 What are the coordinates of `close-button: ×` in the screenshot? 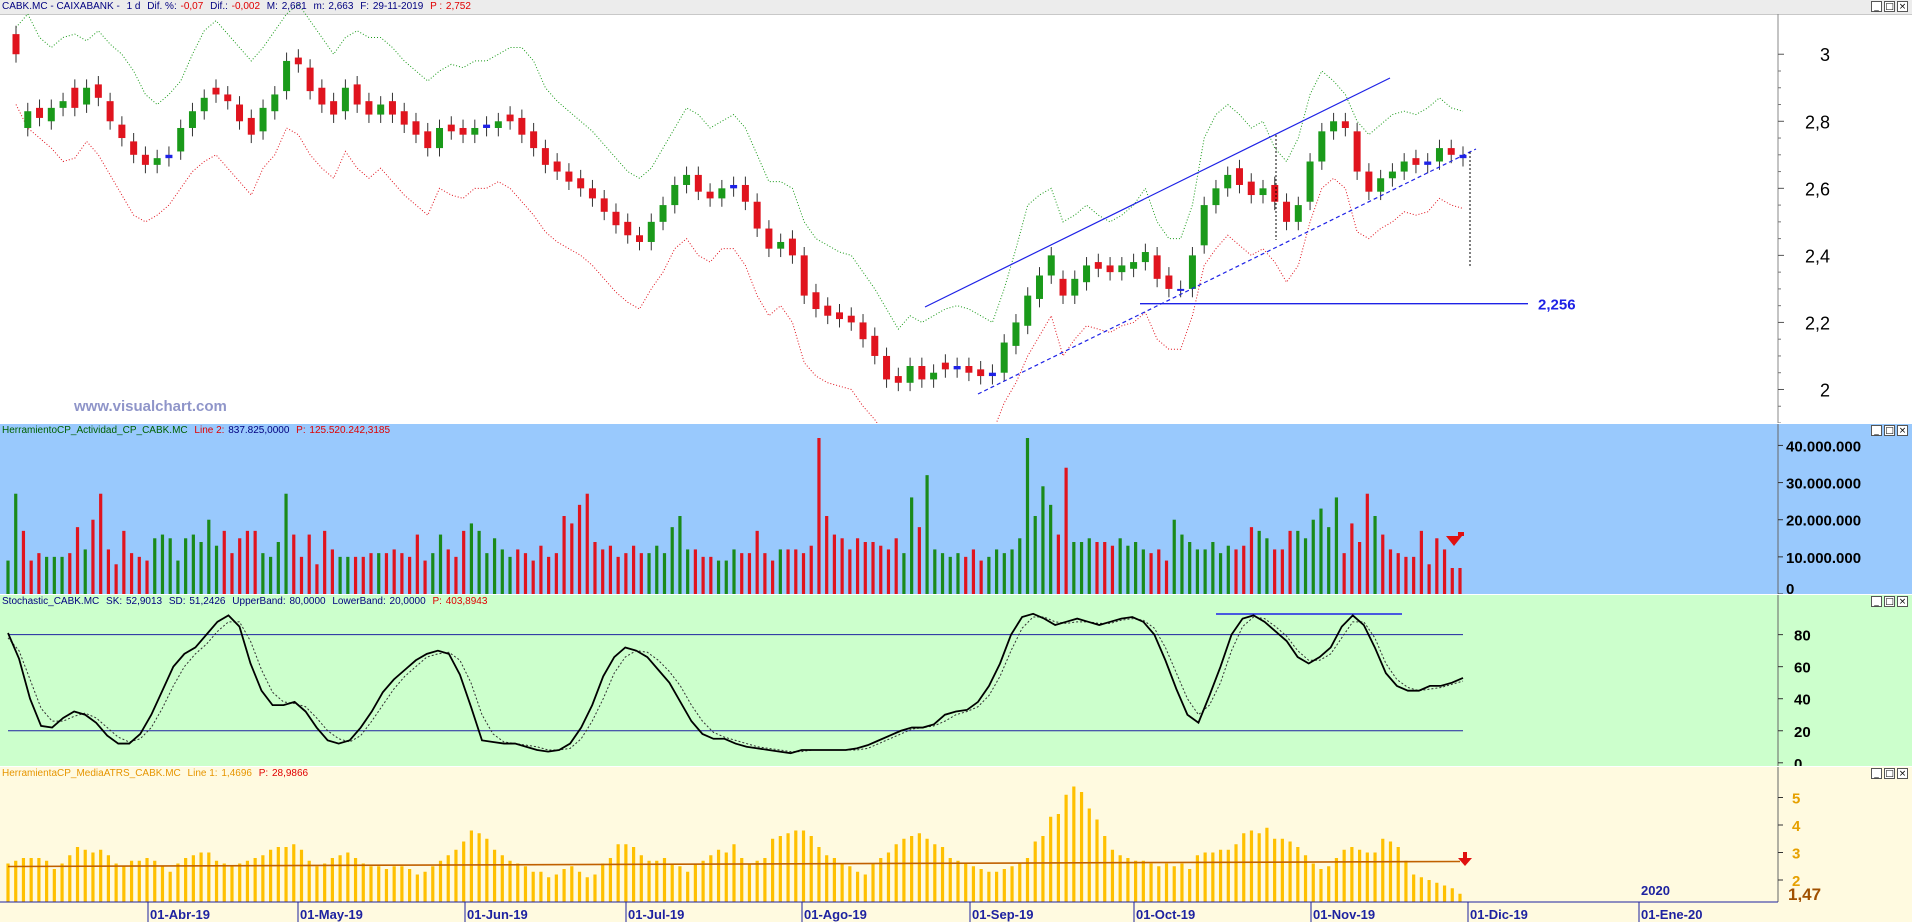 It's located at (1902, 6).